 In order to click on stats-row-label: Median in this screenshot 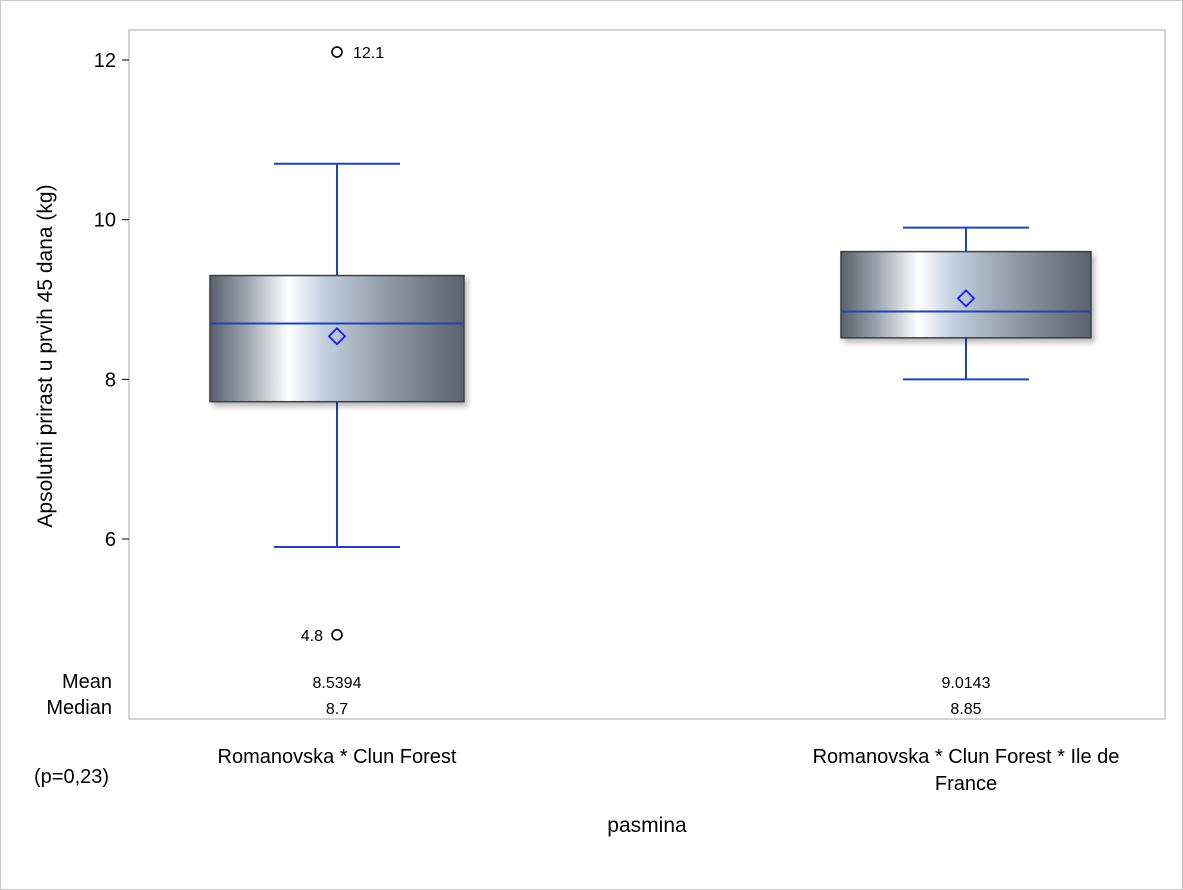, I will do `click(79, 708)`.